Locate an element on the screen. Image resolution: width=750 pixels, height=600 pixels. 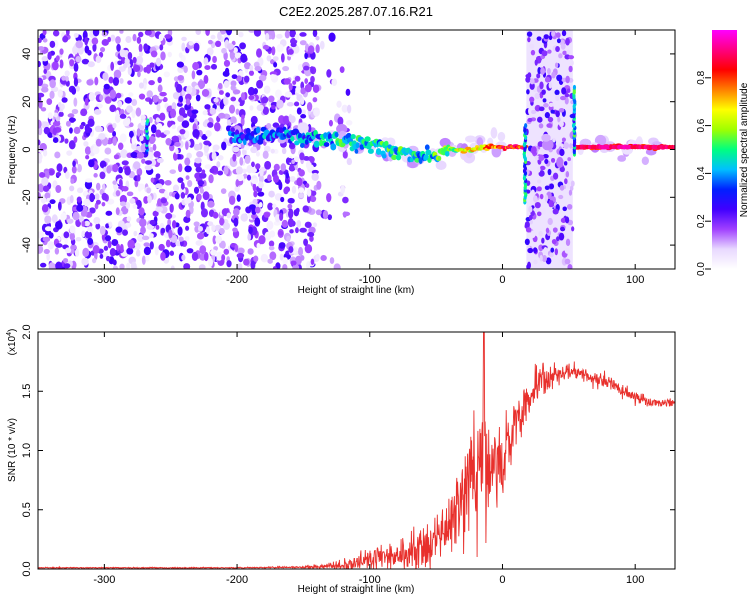
snr-y-axis-label: SNR (10 * v/v) is located at coordinates (12, 450).